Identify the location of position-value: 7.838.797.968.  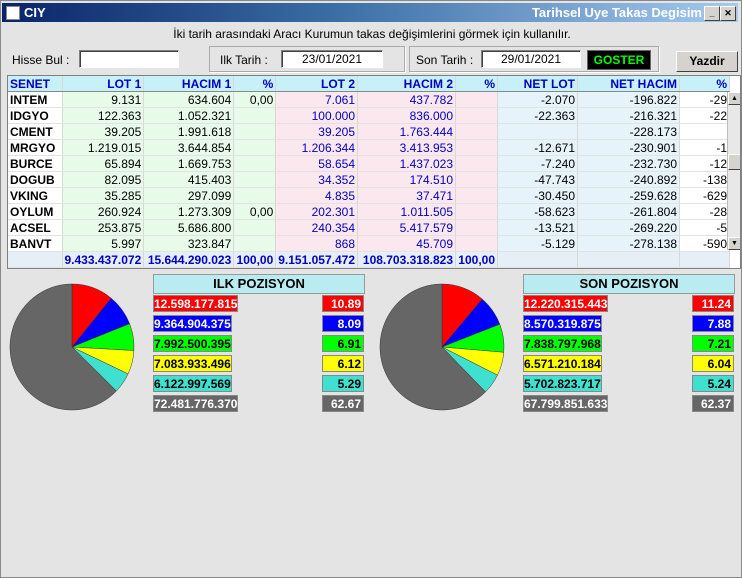
(562, 343).